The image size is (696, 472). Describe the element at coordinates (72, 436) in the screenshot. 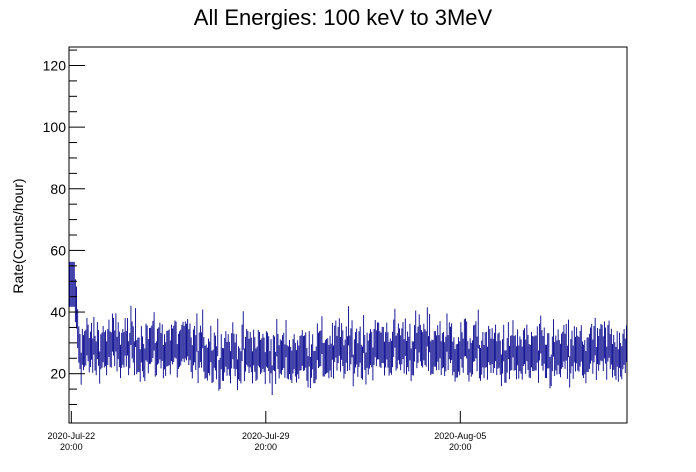

I see `x-tick-date: 2020-Jul-22` at that location.